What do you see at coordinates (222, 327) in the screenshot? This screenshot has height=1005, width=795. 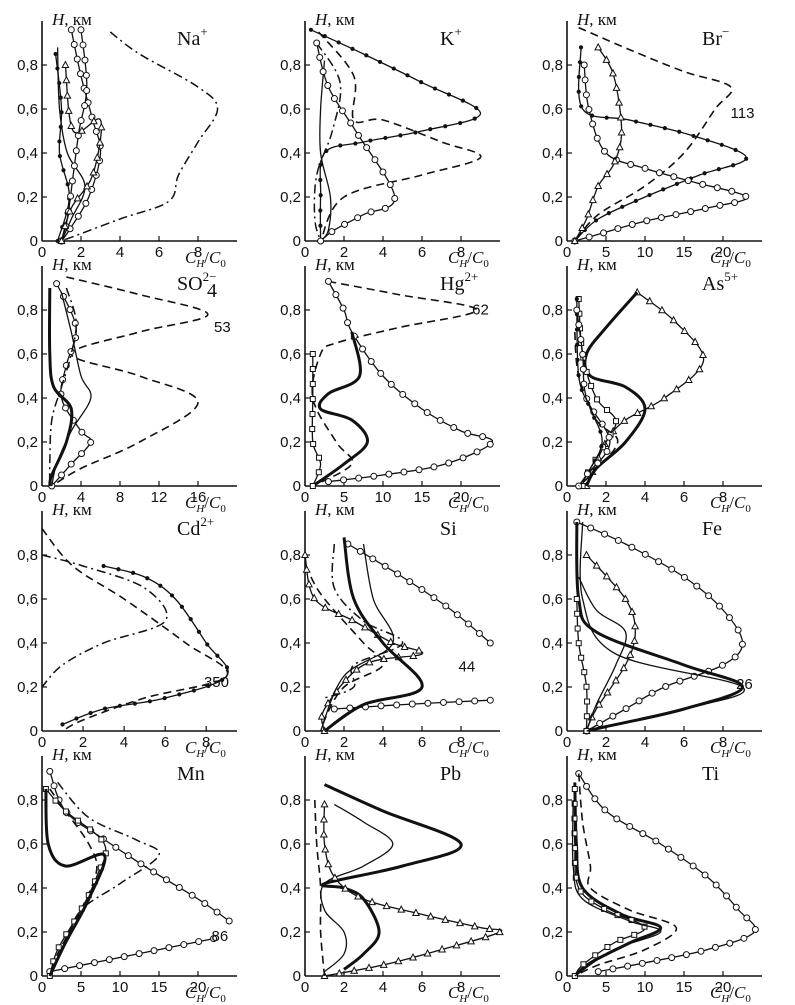 I see `data-annotation: 53` at bounding box center [222, 327].